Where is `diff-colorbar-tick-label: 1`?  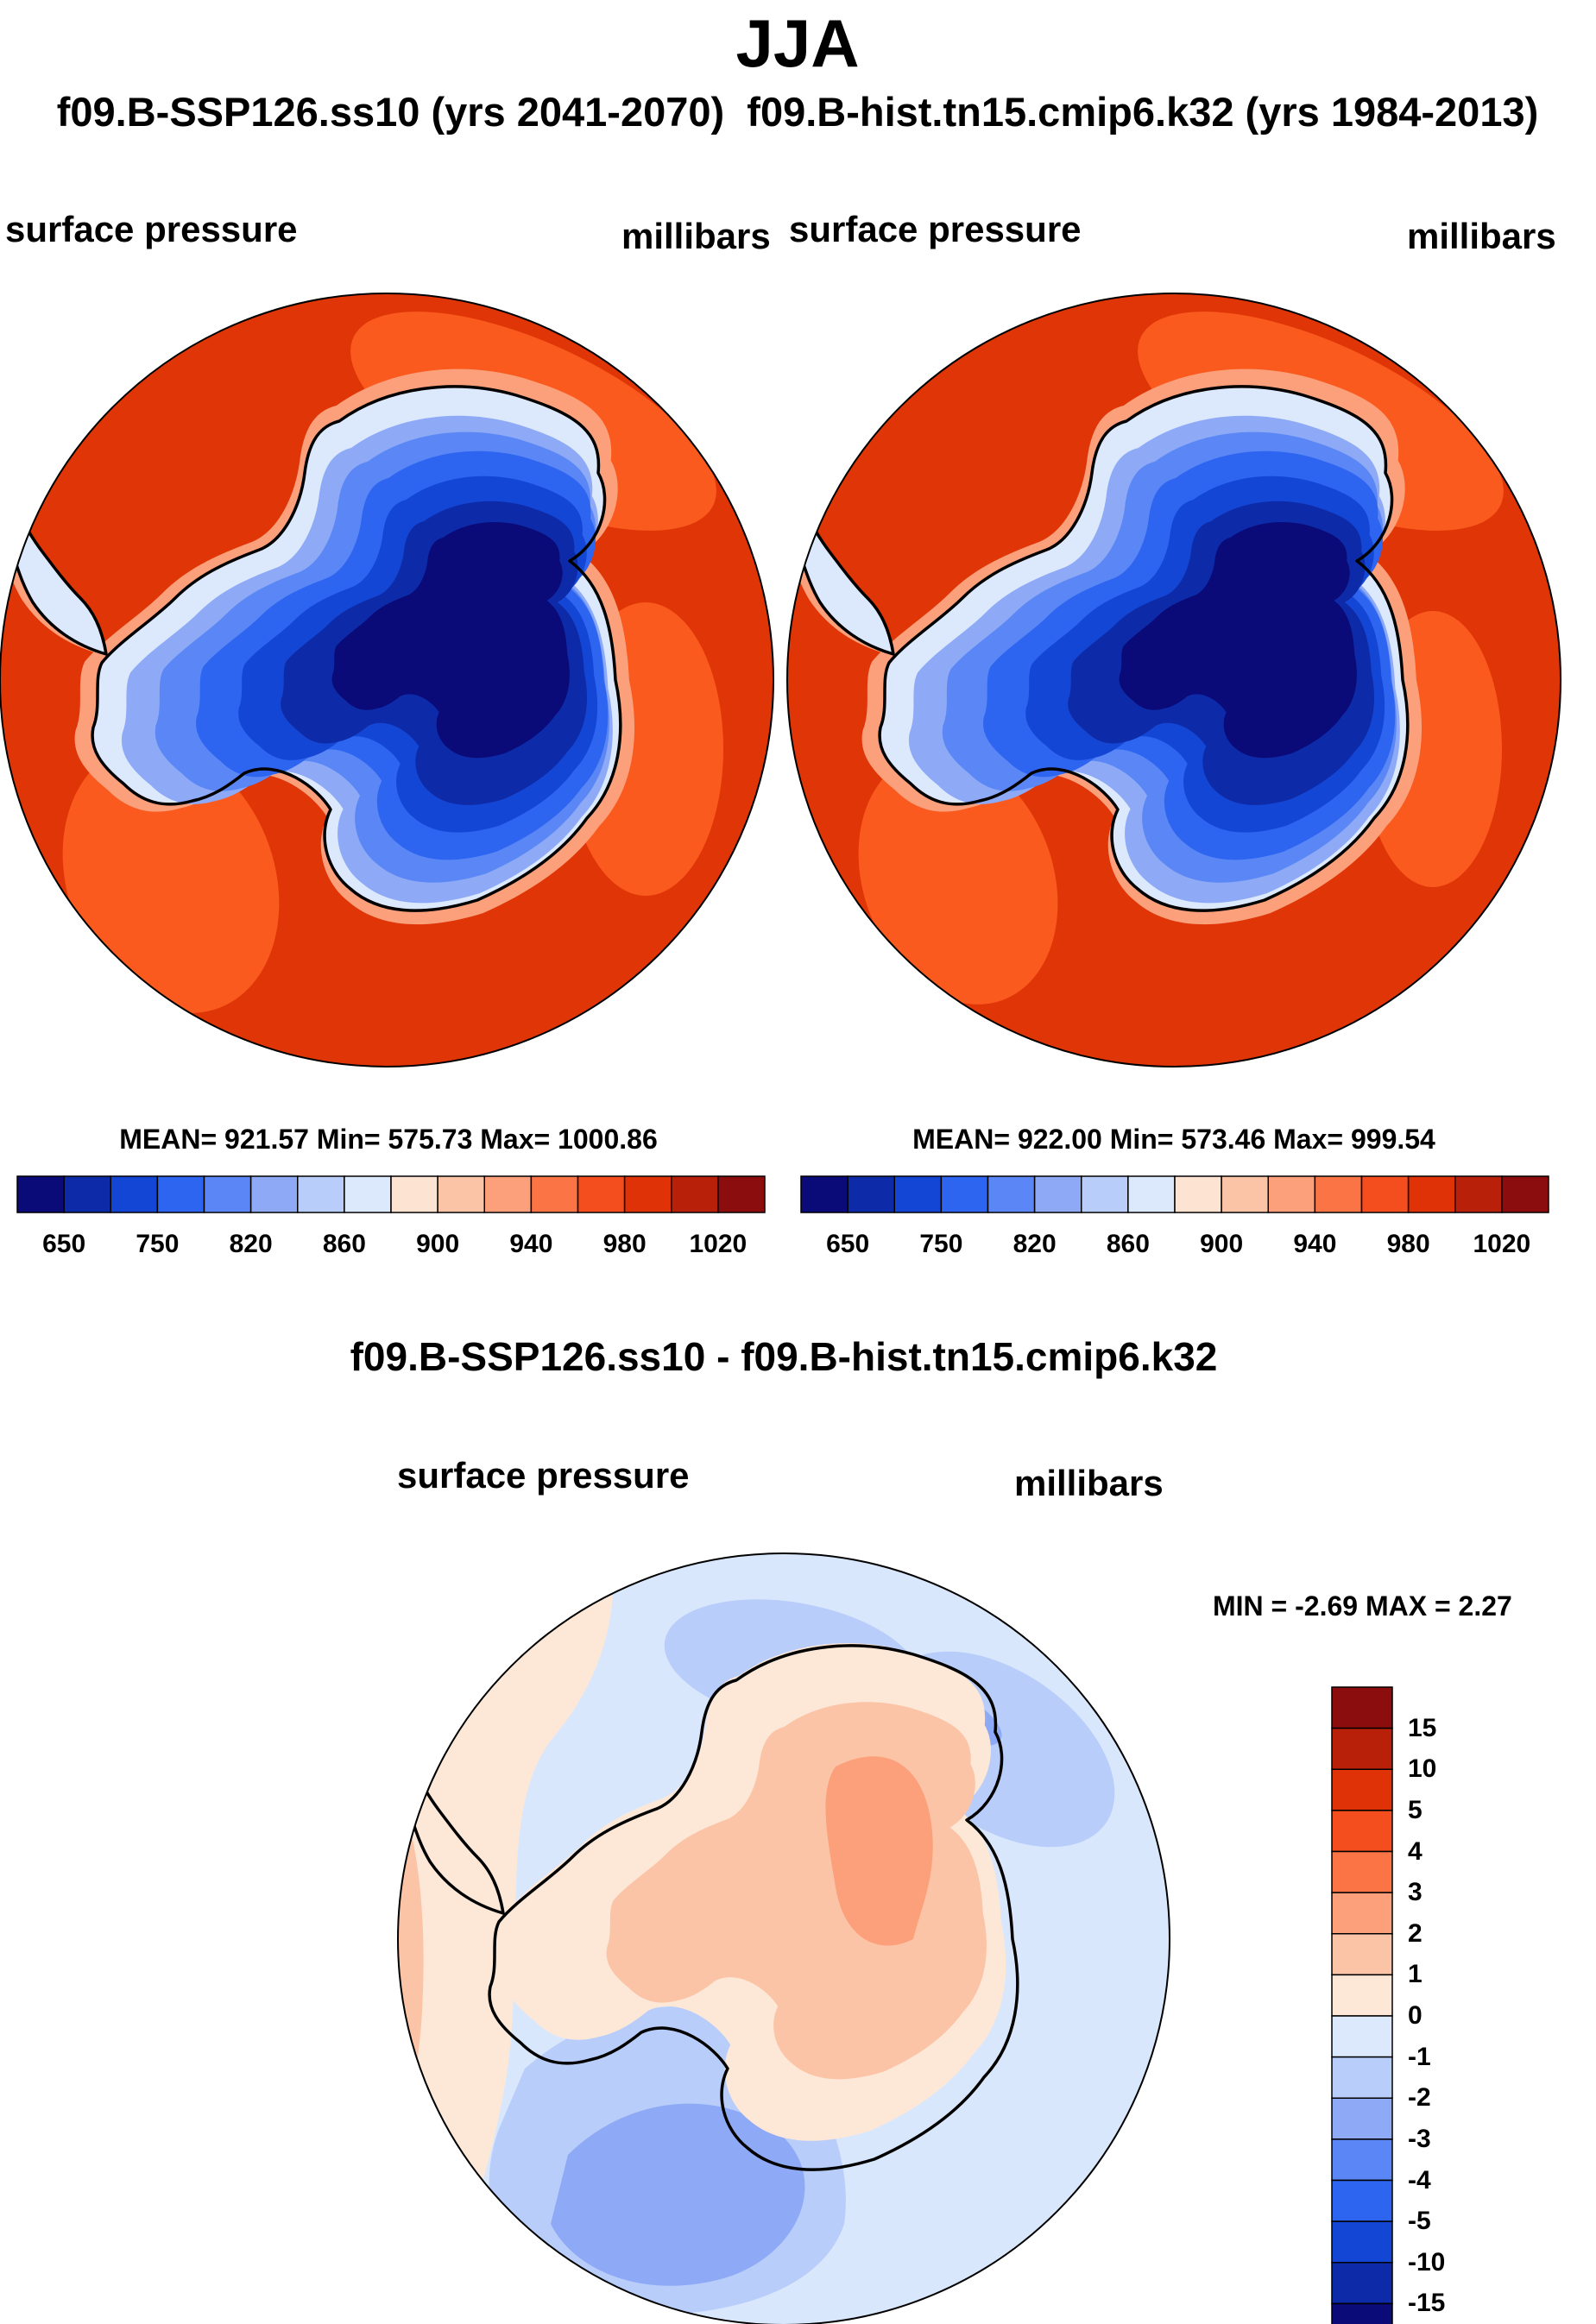
diff-colorbar-tick-label: 1 is located at coordinates (1415, 1974).